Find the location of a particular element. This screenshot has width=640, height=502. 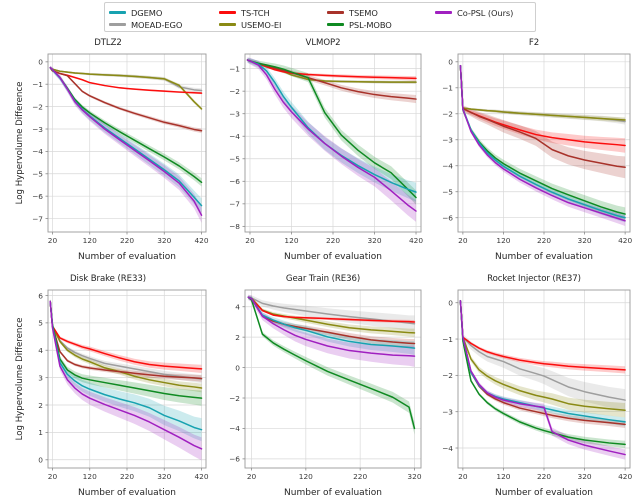

legend-item-moead-ego: MOEAD-EGO is located at coordinates (145, 24).